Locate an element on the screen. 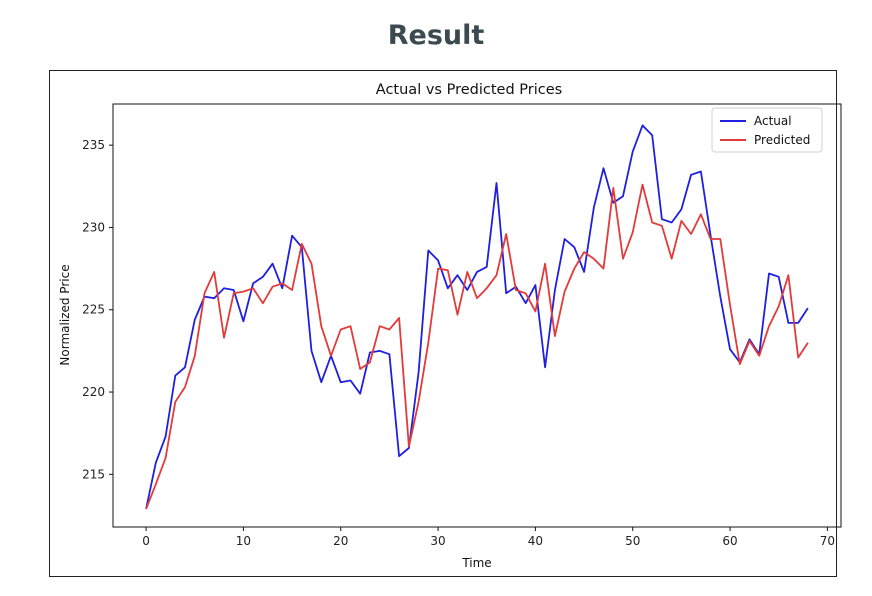 The height and width of the screenshot is (596, 872). x-axis-label: Time is located at coordinates (476, 563).